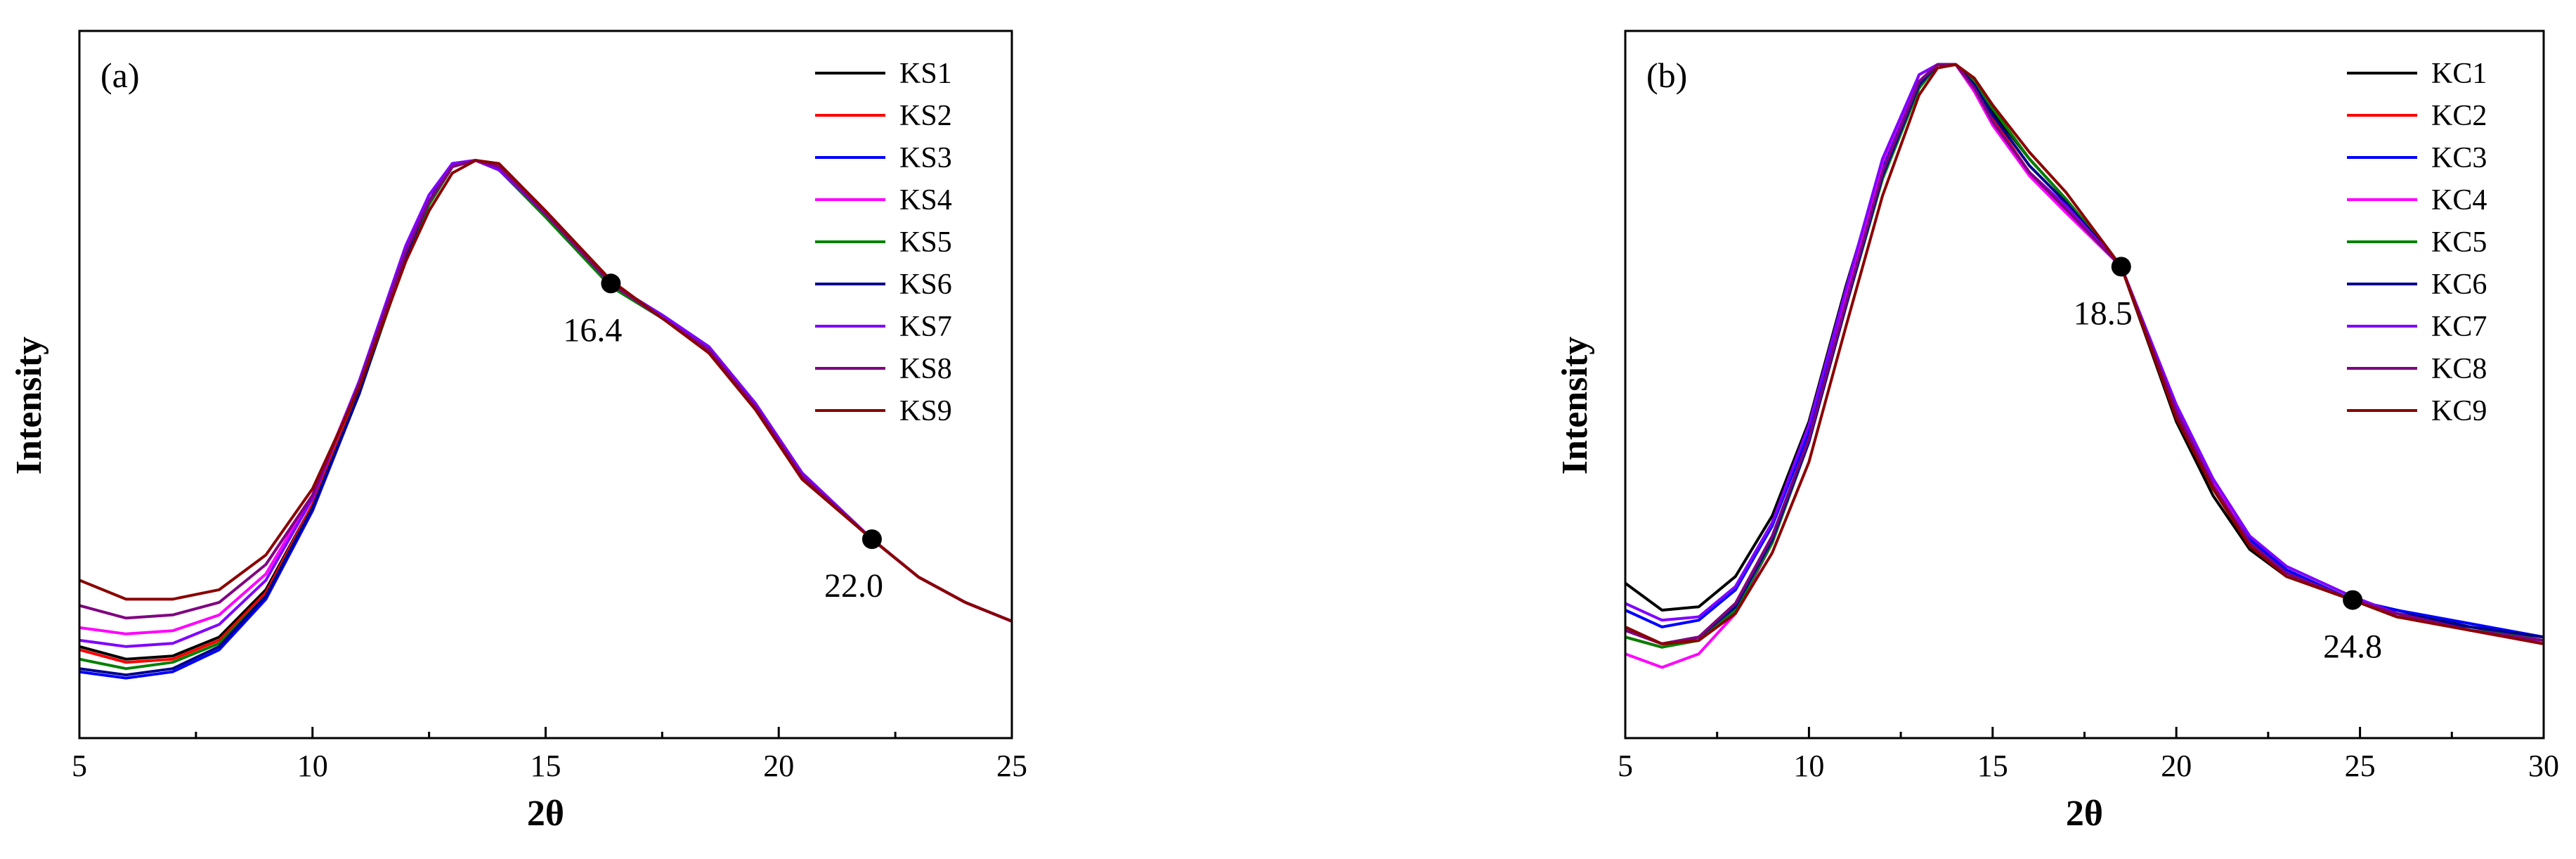 Image resolution: width=2576 pixels, height=859 pixels. What do you see at coordinates (925, 327) in the screenshot?
I see `legend-label-ks7: KS7` at bounding box center [925, 327].